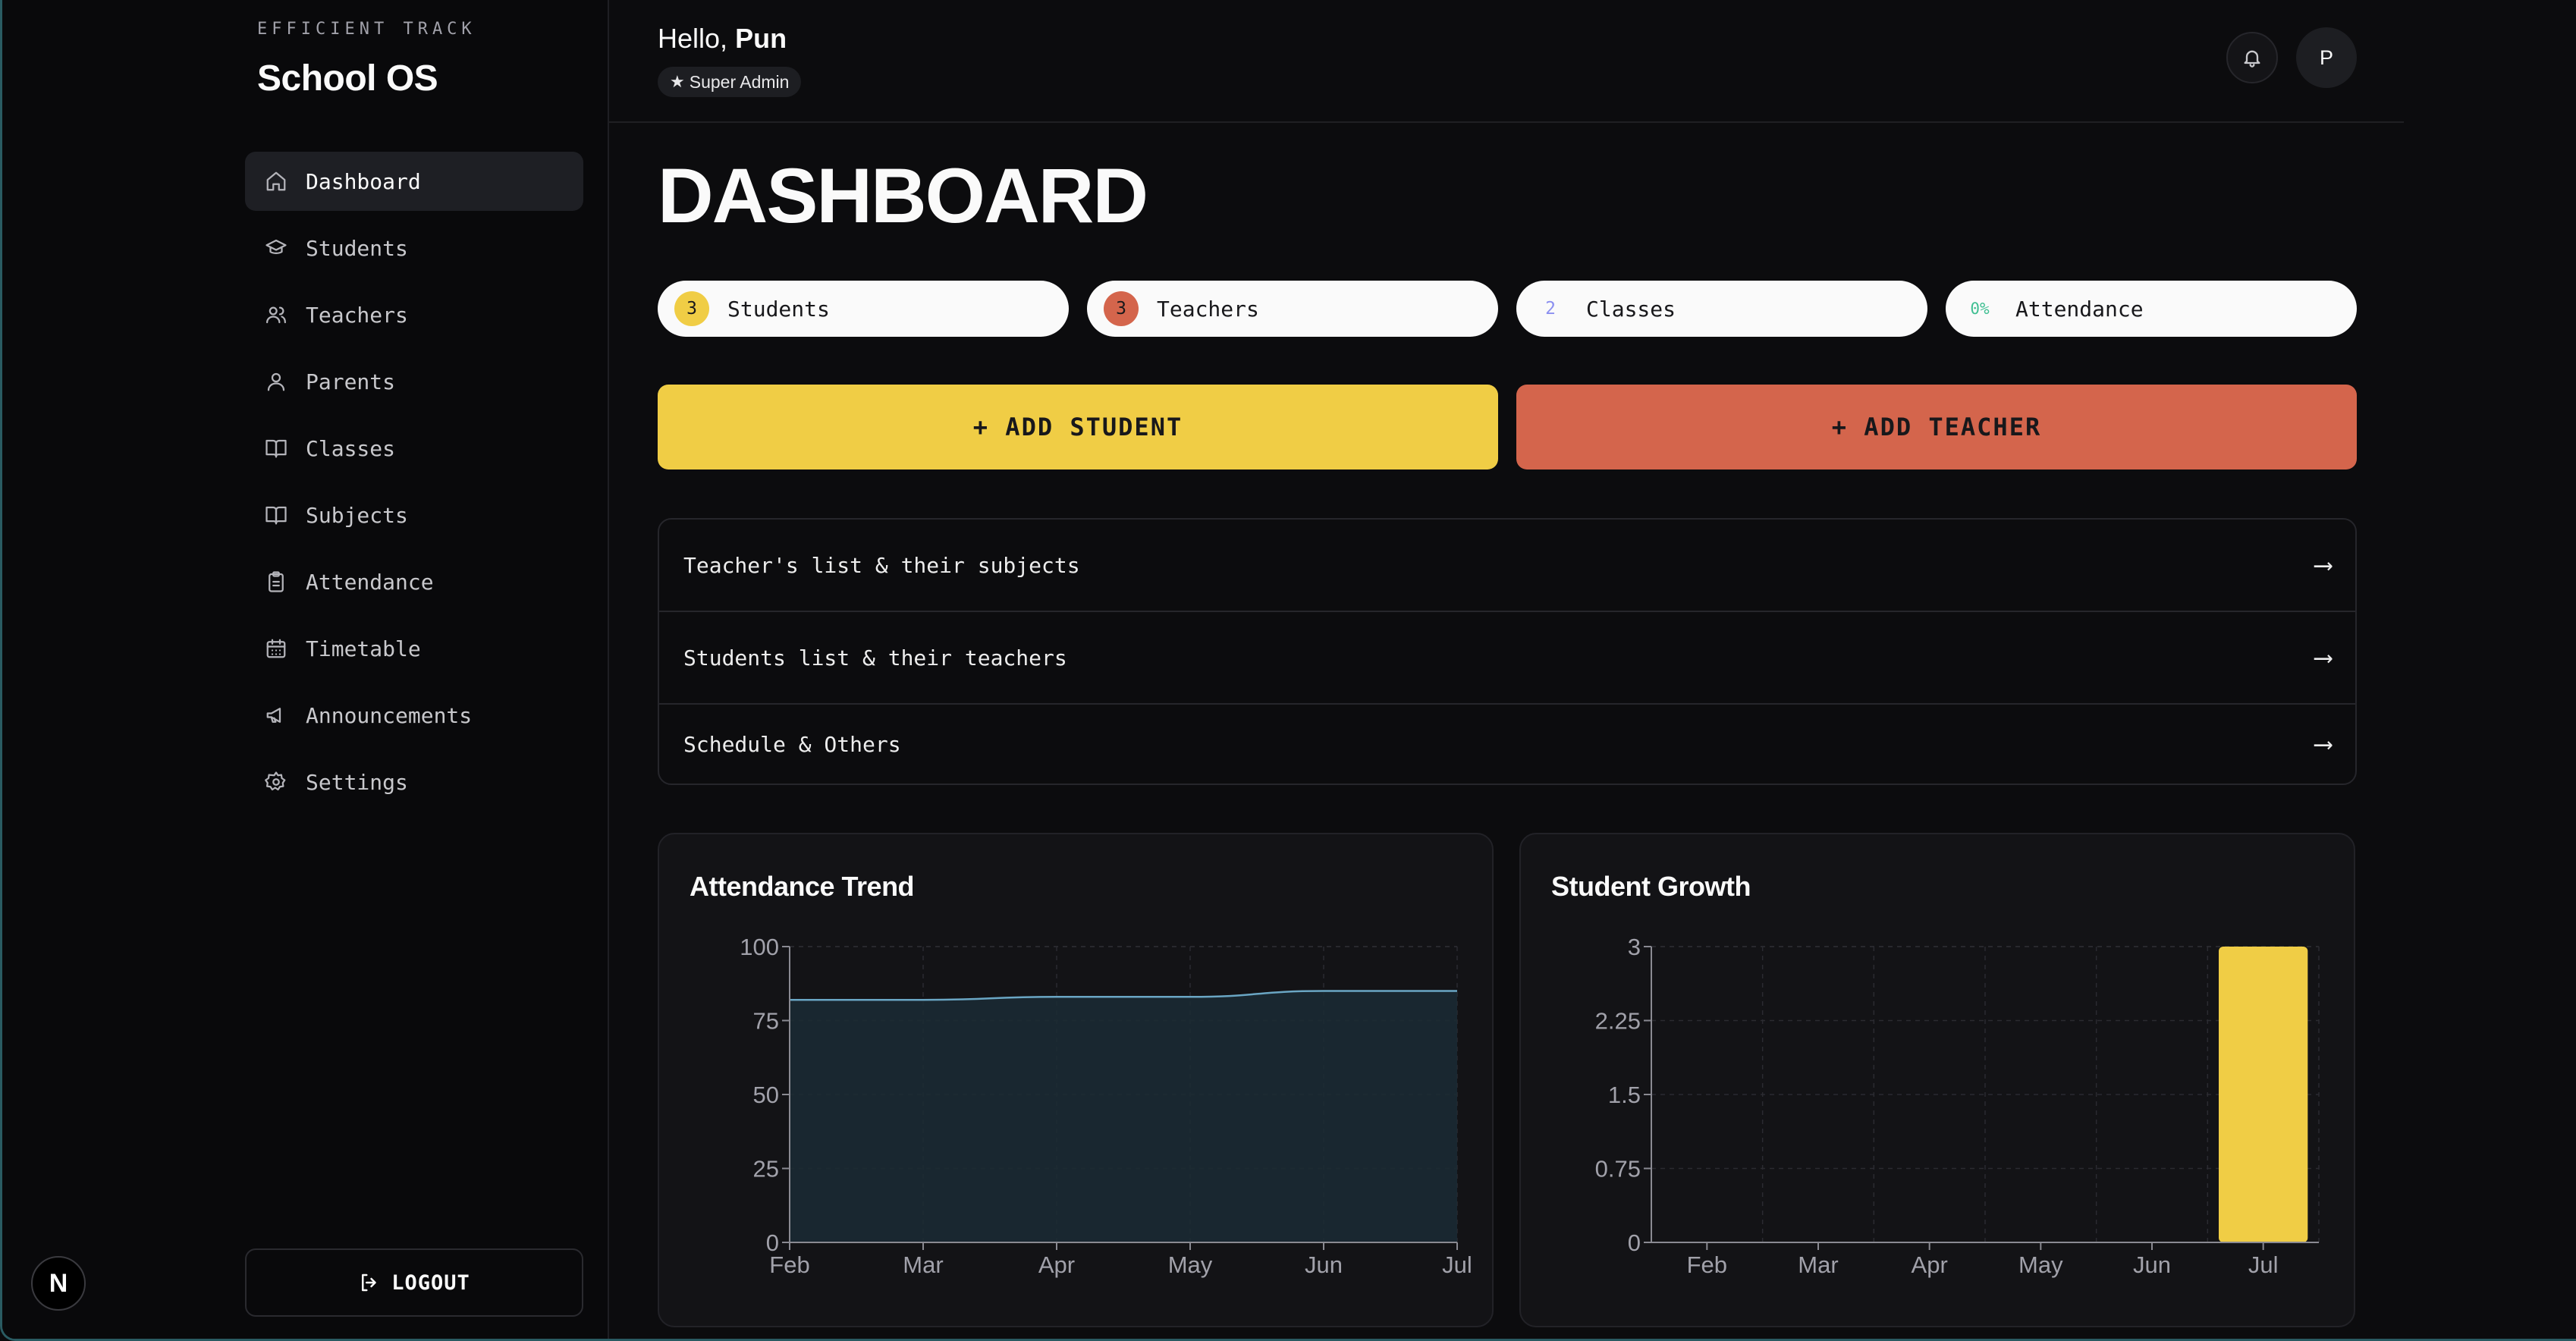 This screenshot has height=1341, width=2576. What do you see at coordinates (276, 181) in the screenshot?
I see `home-icon` at bounding box center [276, 181].